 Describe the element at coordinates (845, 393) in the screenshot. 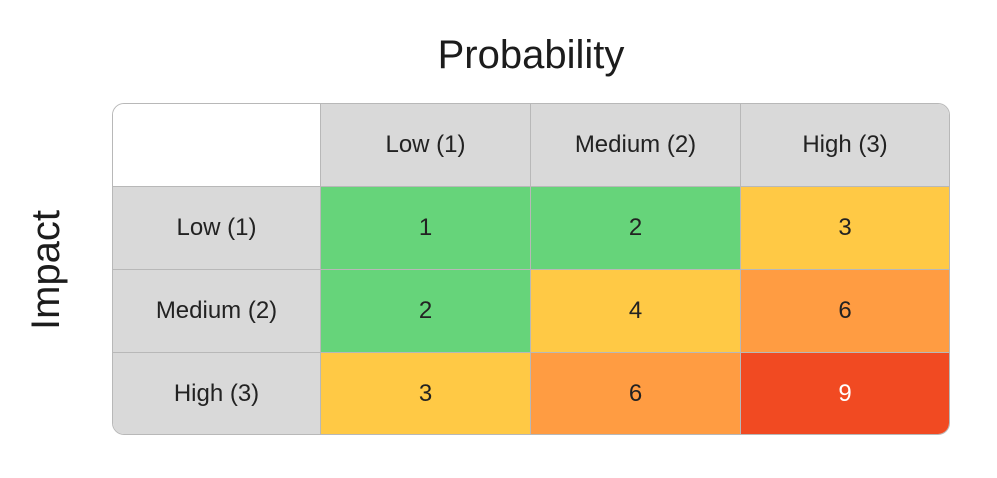

I see `risk-cell-high-high: 9` at that location.